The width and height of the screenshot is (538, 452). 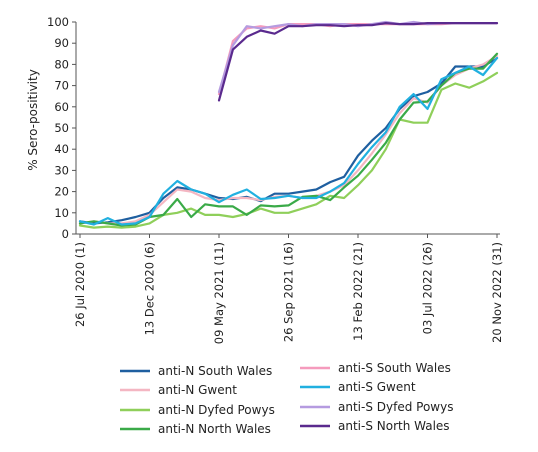 What do you see at coordinates (358, 57) in the screenshot?
I see `series-line-anti-s-dyfed-powys` at bounding box center [358, 57].